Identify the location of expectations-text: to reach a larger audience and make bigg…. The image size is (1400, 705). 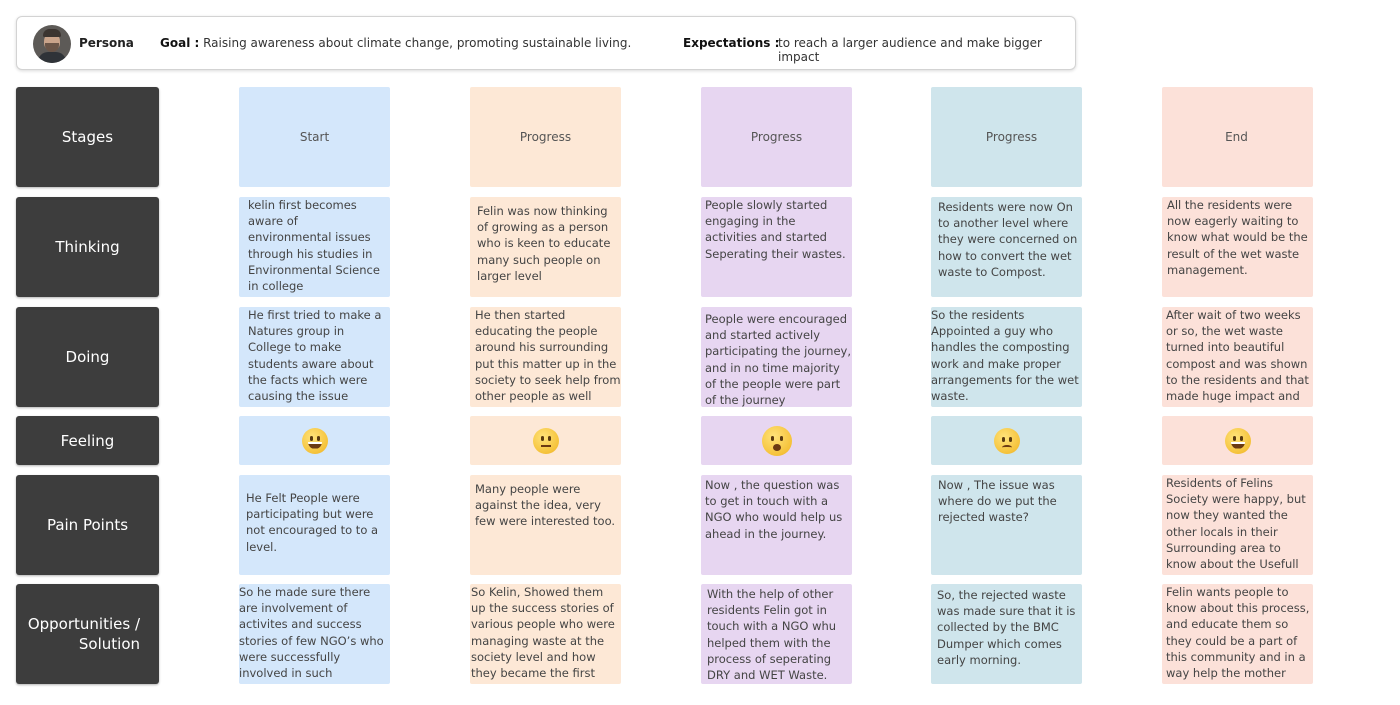
(910, 50).